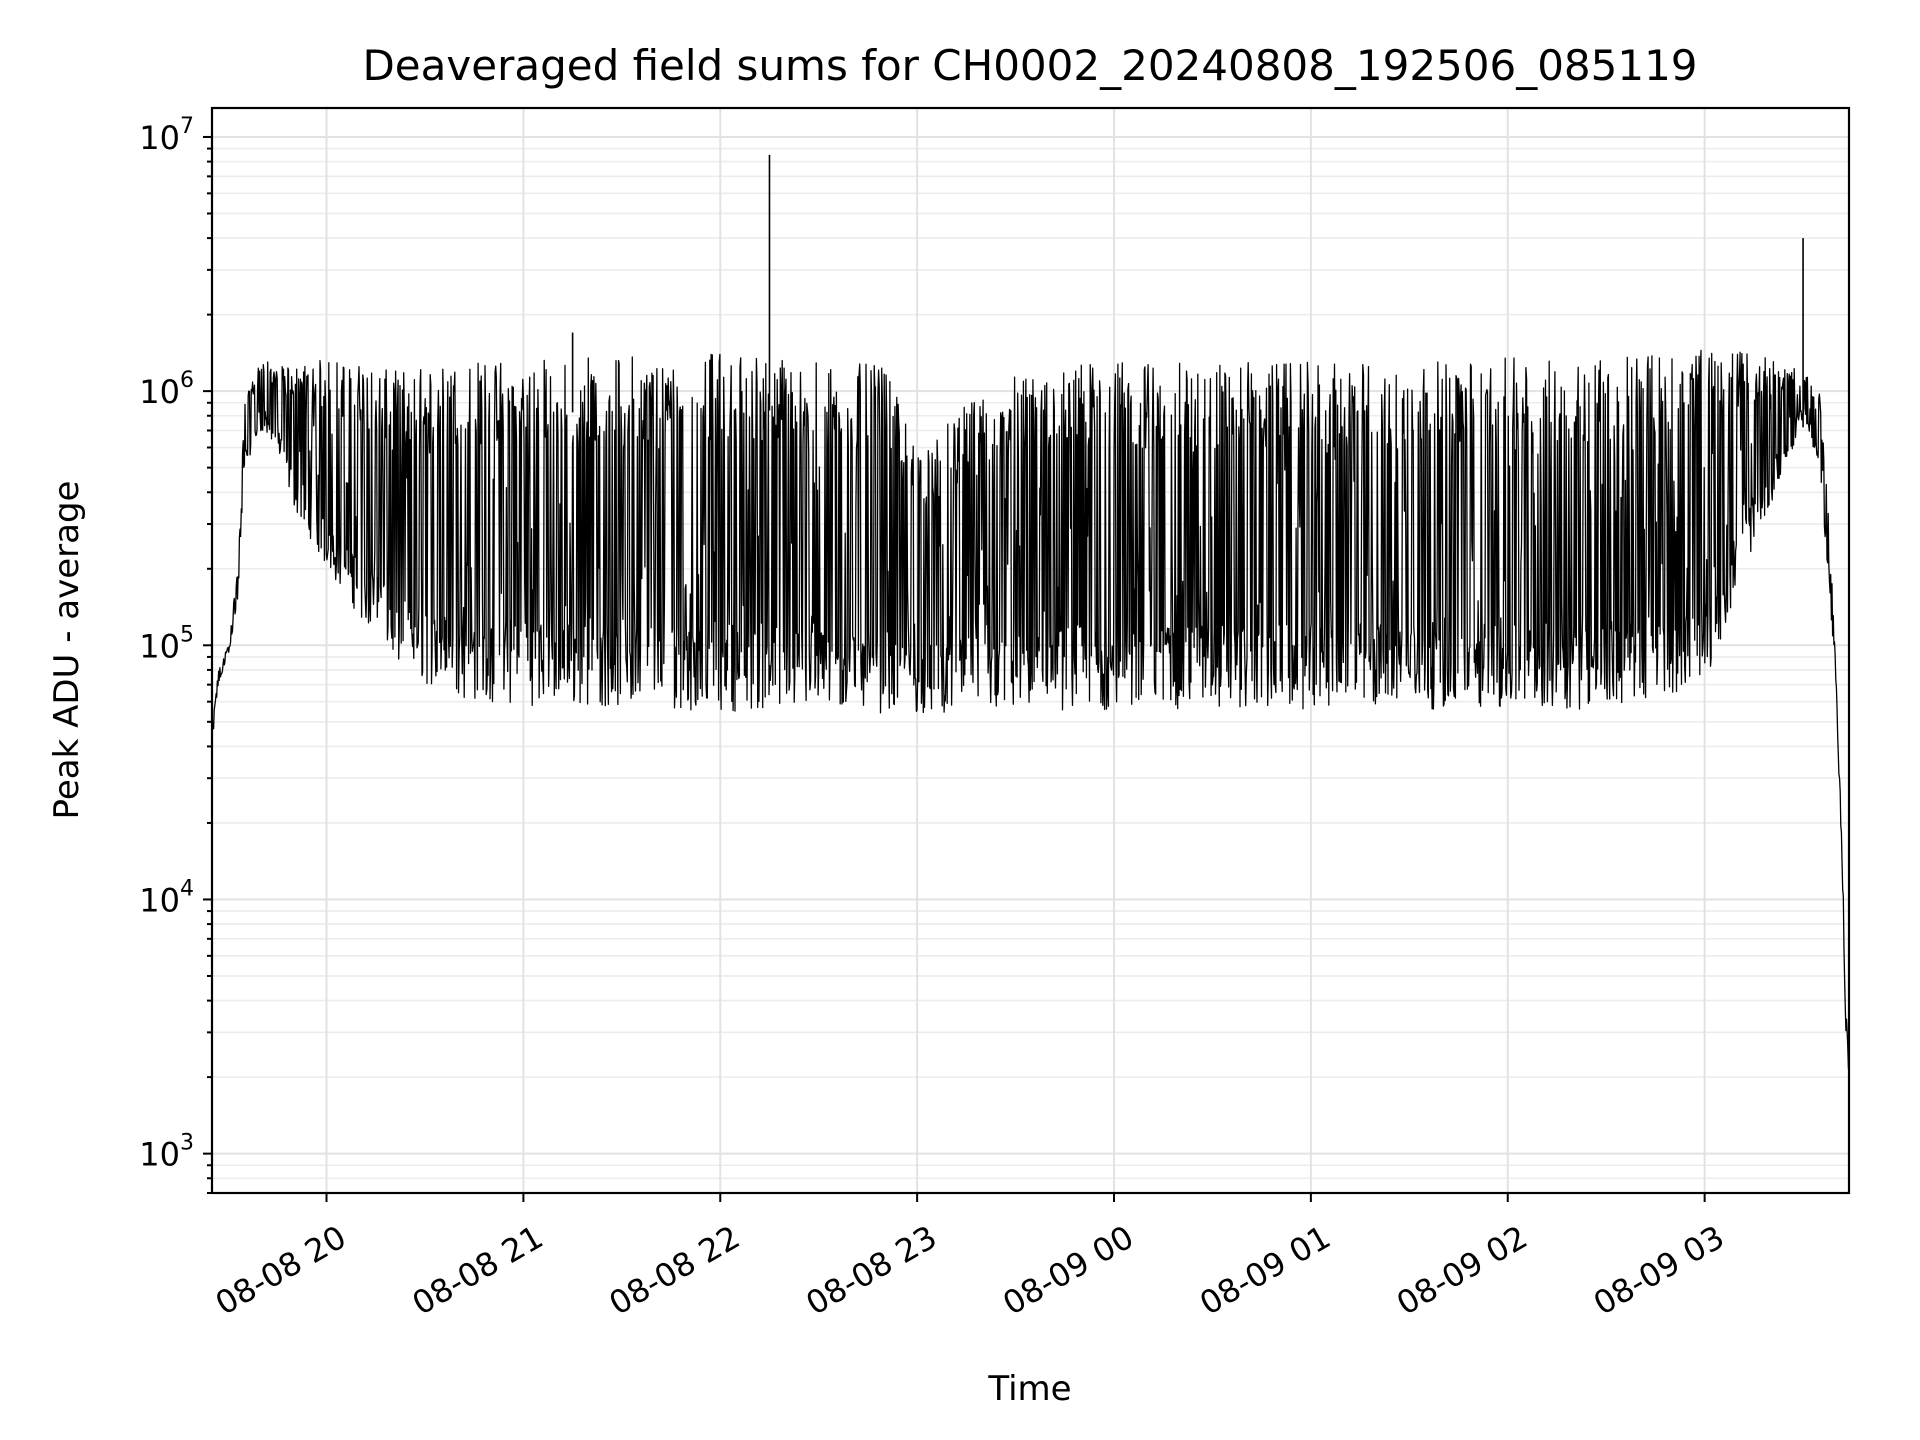  Describe the element at coordinates (872, 1270) in the screenshot. I see `x-tick-label: 08-08 23` at that location.